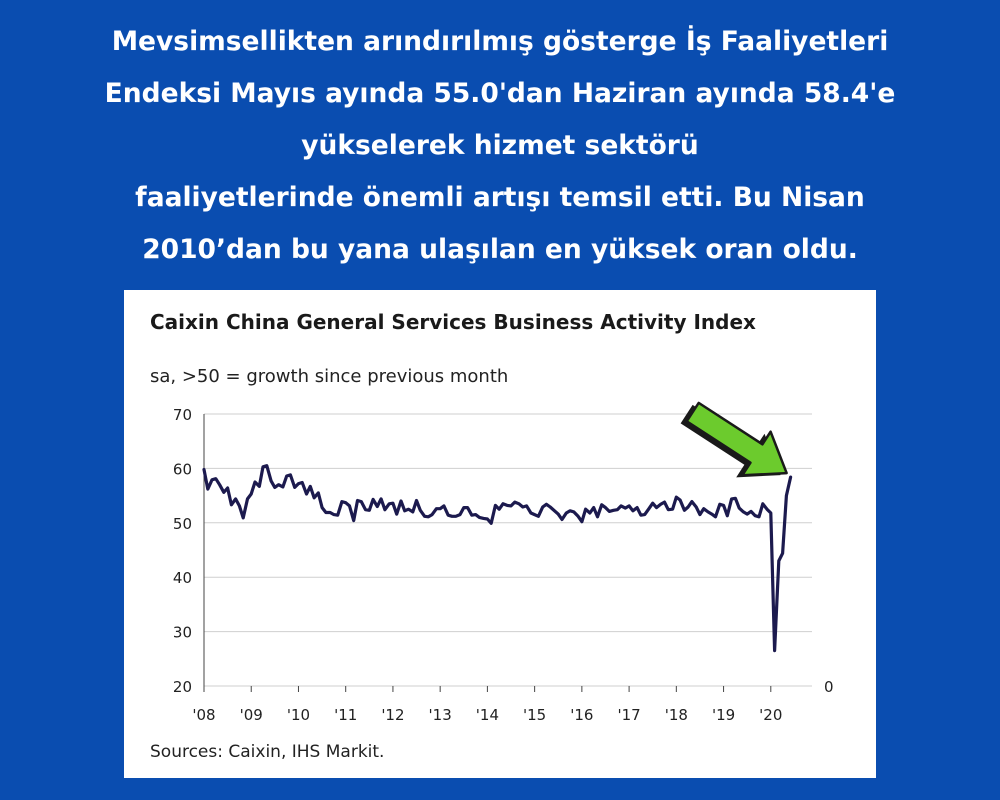 The height and width of the screenshot is (800, 1000). Describe the element at coordinates (487, 715) in the screenshot. I see `x-tick-label: '14` at that location.